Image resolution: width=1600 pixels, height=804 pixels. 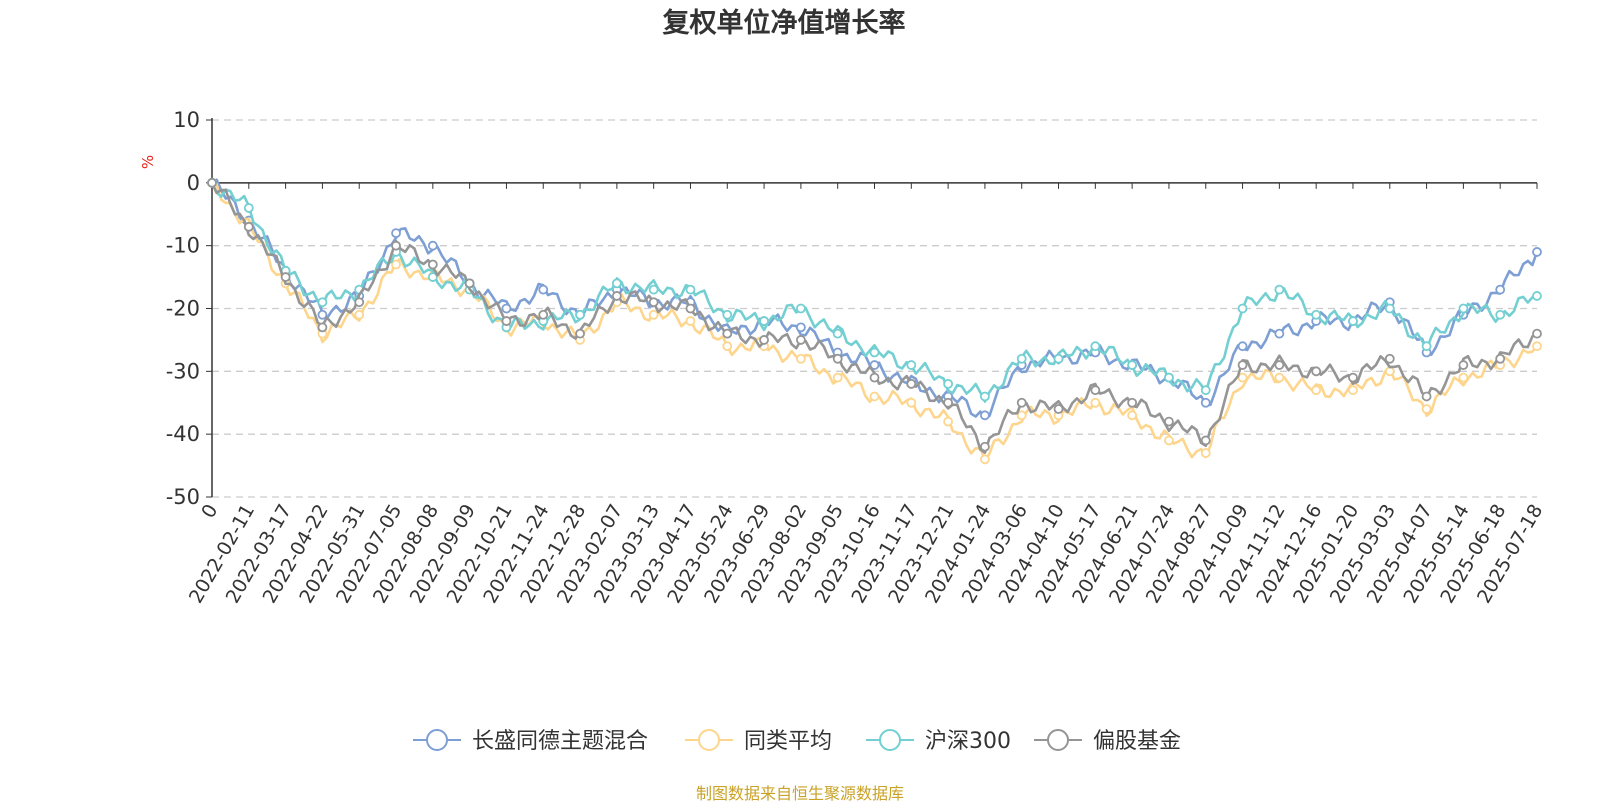 I want to click on legend-label: 同类平均, so click(x=788, y=741).